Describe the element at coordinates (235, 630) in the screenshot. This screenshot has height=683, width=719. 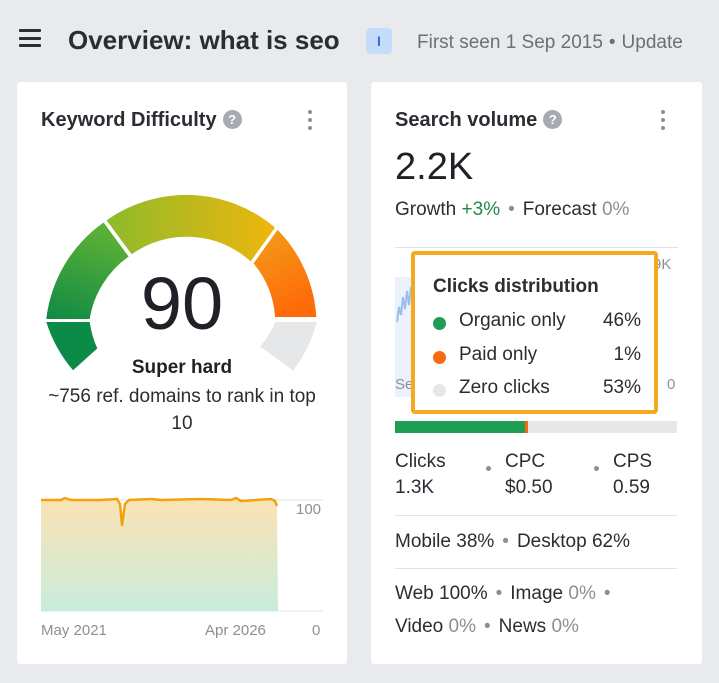
I see `kd-chart-x-end: Apr 2026` at that location.